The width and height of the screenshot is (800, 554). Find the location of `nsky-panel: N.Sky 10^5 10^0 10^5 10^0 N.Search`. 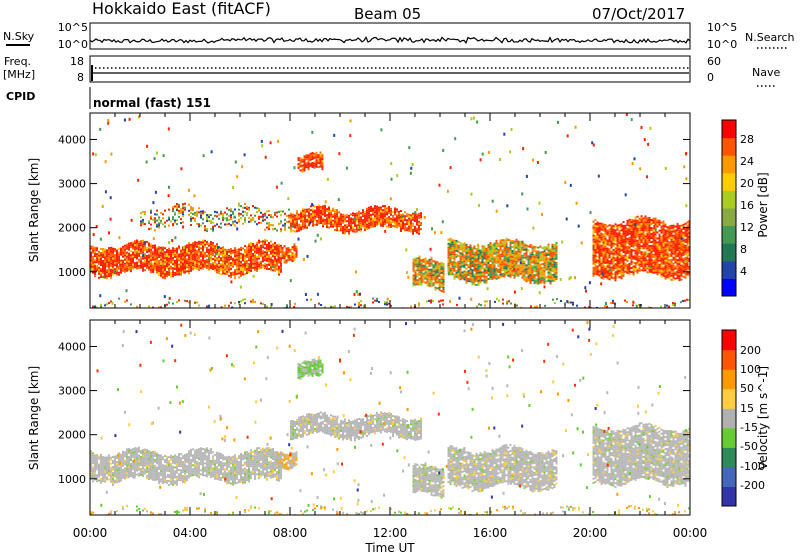

nsky-panel: N.Sky 10^5 10^0 10^5 10^0 N.Search is located at coordinates (399, 36).